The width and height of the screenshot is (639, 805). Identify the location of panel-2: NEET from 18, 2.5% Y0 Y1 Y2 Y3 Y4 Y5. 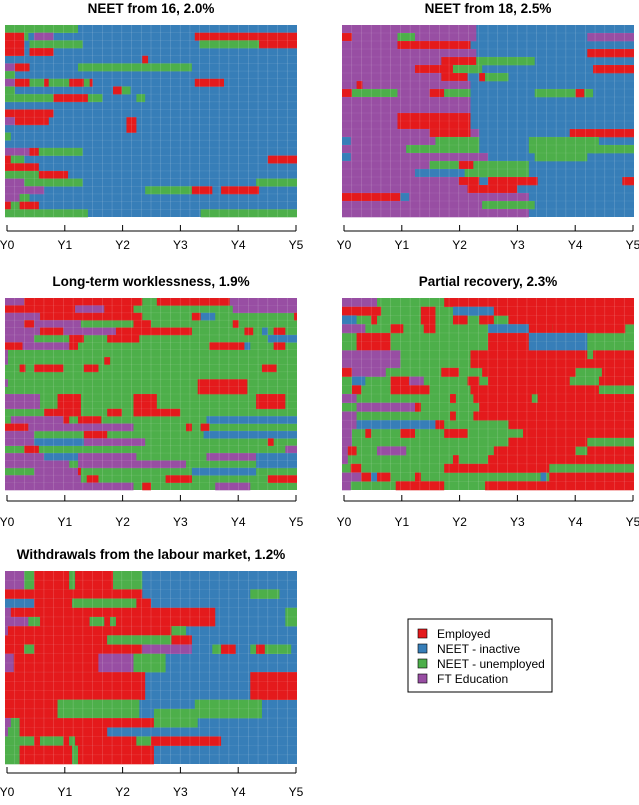
(488, 126).